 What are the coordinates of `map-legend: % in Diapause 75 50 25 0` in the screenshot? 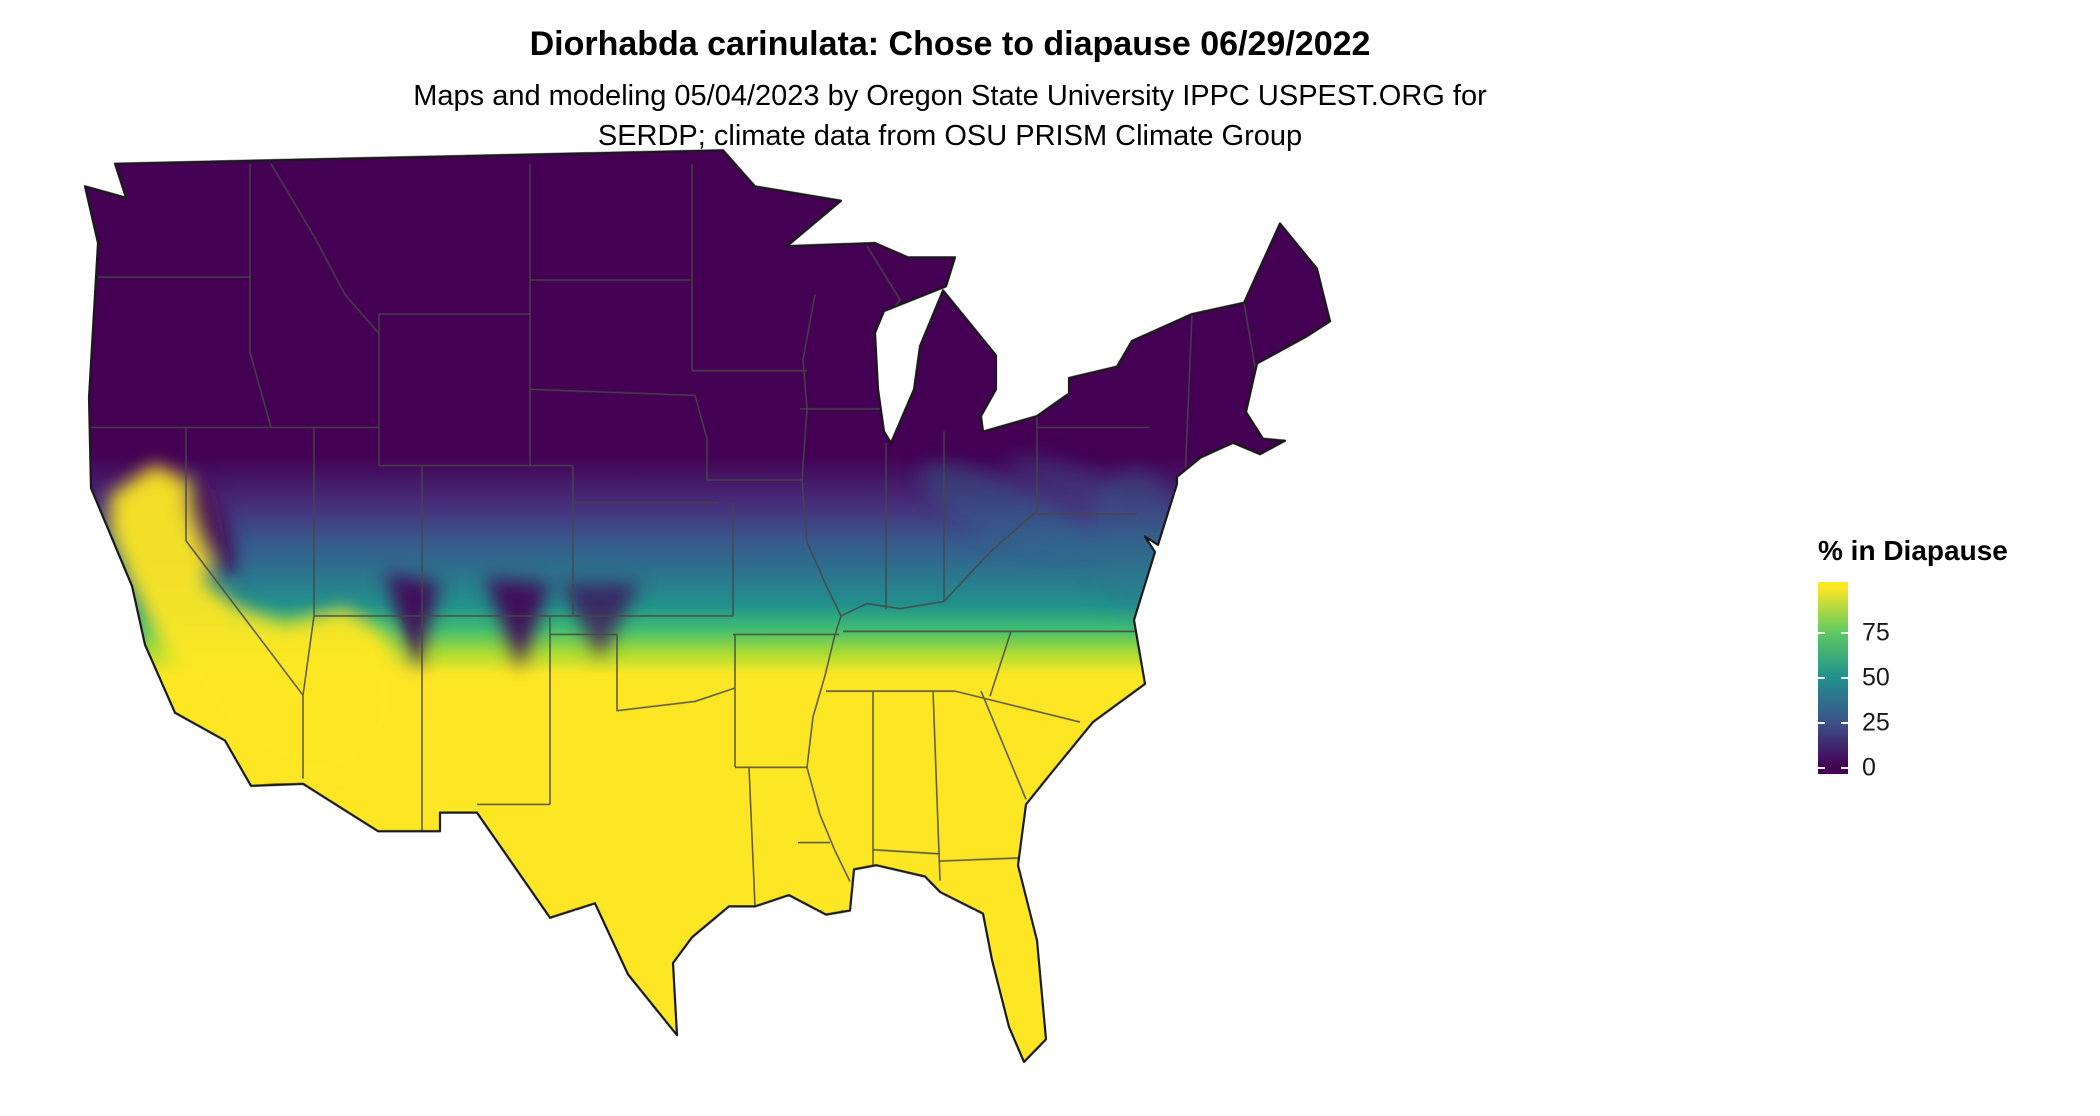 It's located at (1948, 658).